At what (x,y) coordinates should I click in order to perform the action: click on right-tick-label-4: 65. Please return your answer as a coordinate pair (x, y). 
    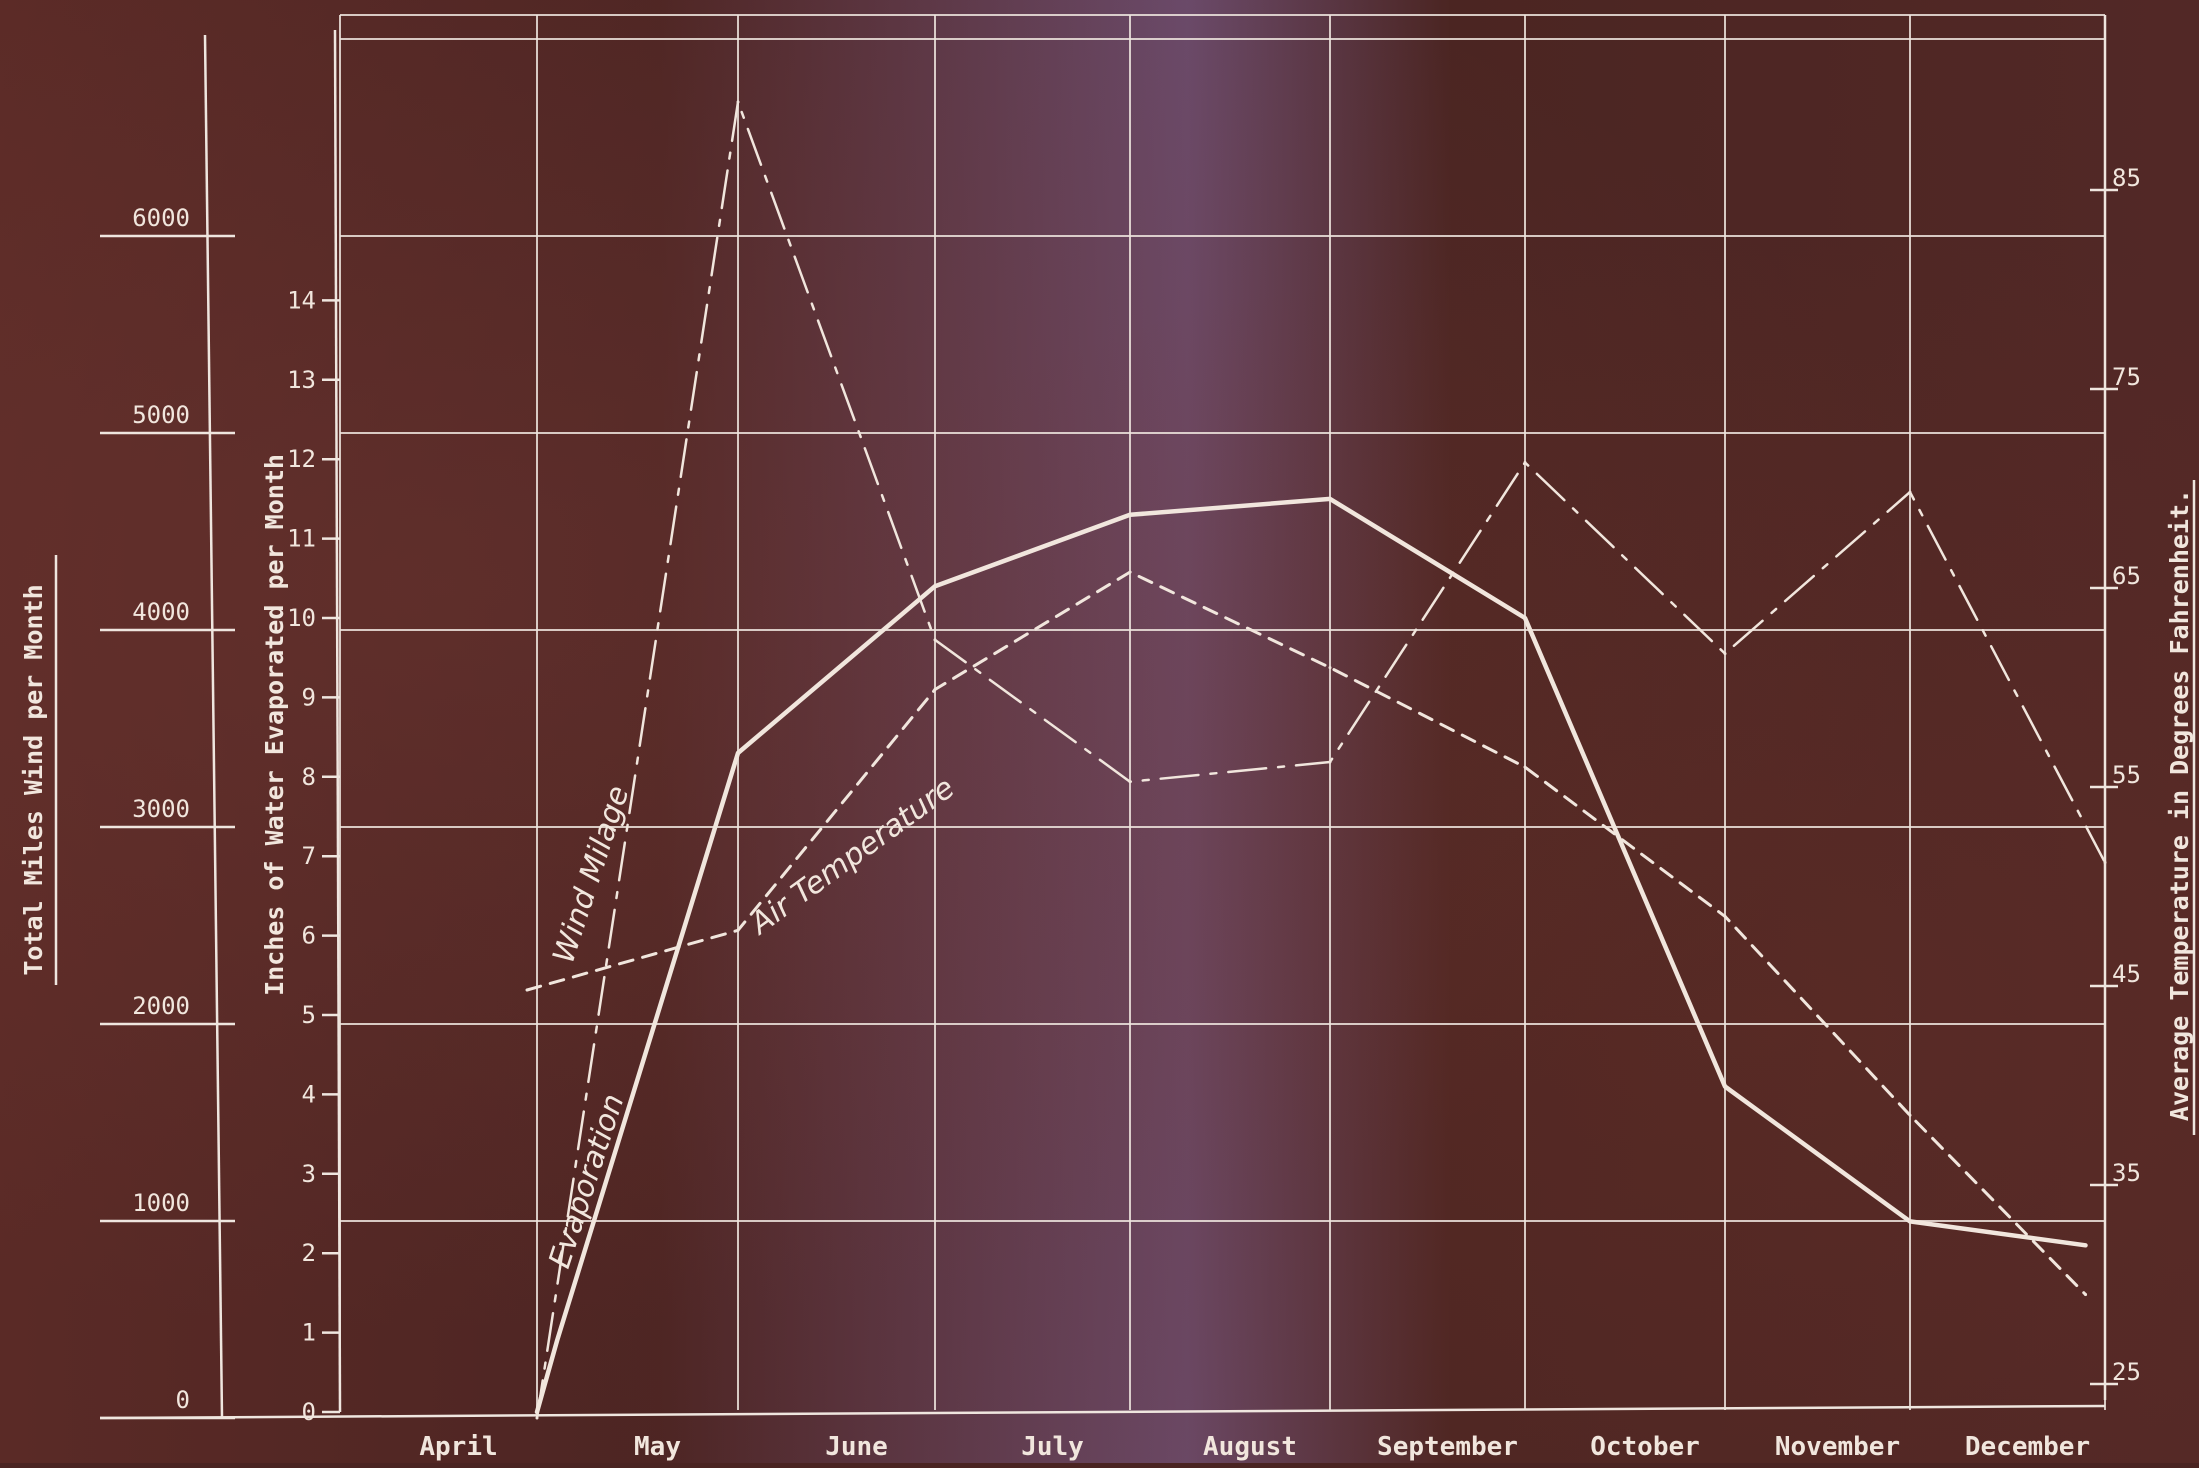
    Looking at the image, I should click on (2126, 576).